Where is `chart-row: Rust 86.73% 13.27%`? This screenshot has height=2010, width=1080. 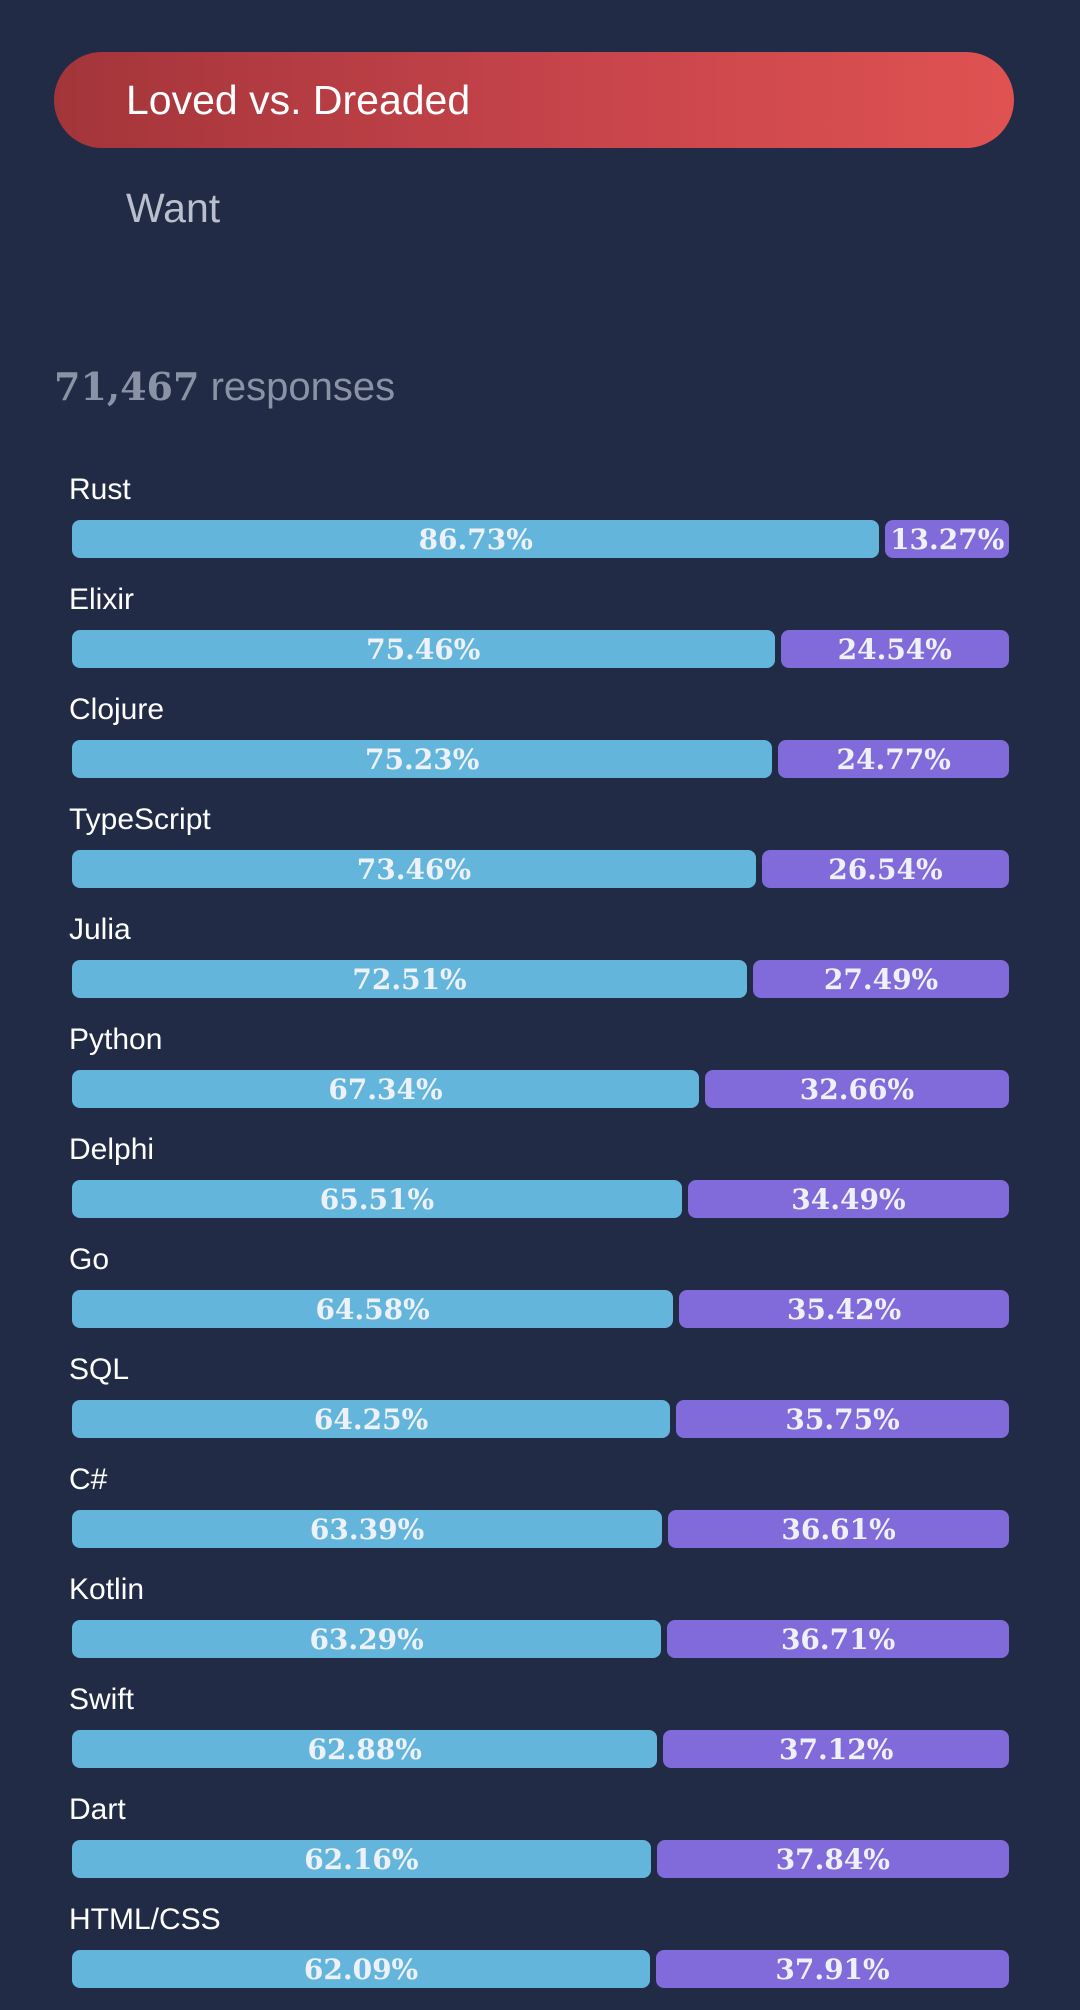
chart-row: Rust 86.73% 13.27% is located at coordinates (539, 525).